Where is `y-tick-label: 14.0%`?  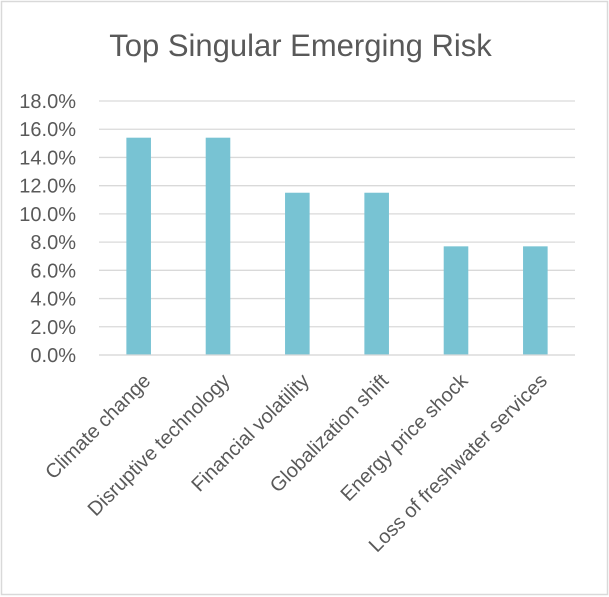
y-tick-label: 14.0% is located at coordinates (47, 158).